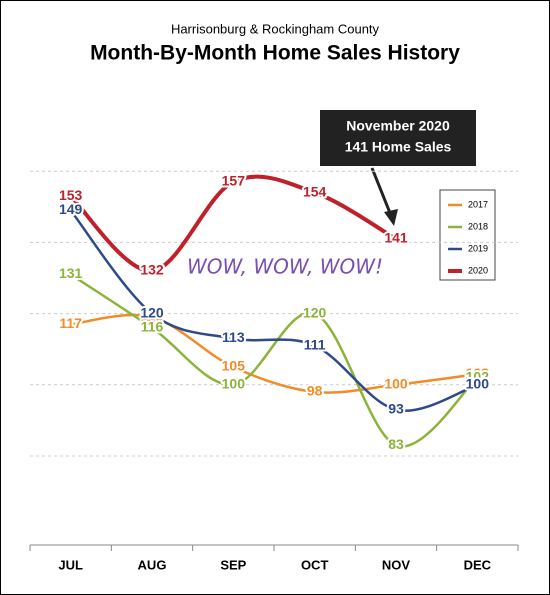 This screenshot has width=550, height=595. What do you see at coordinates (315, 191) in the screenshot?
I see `value-label: 154` at bounding box center [315, 191].